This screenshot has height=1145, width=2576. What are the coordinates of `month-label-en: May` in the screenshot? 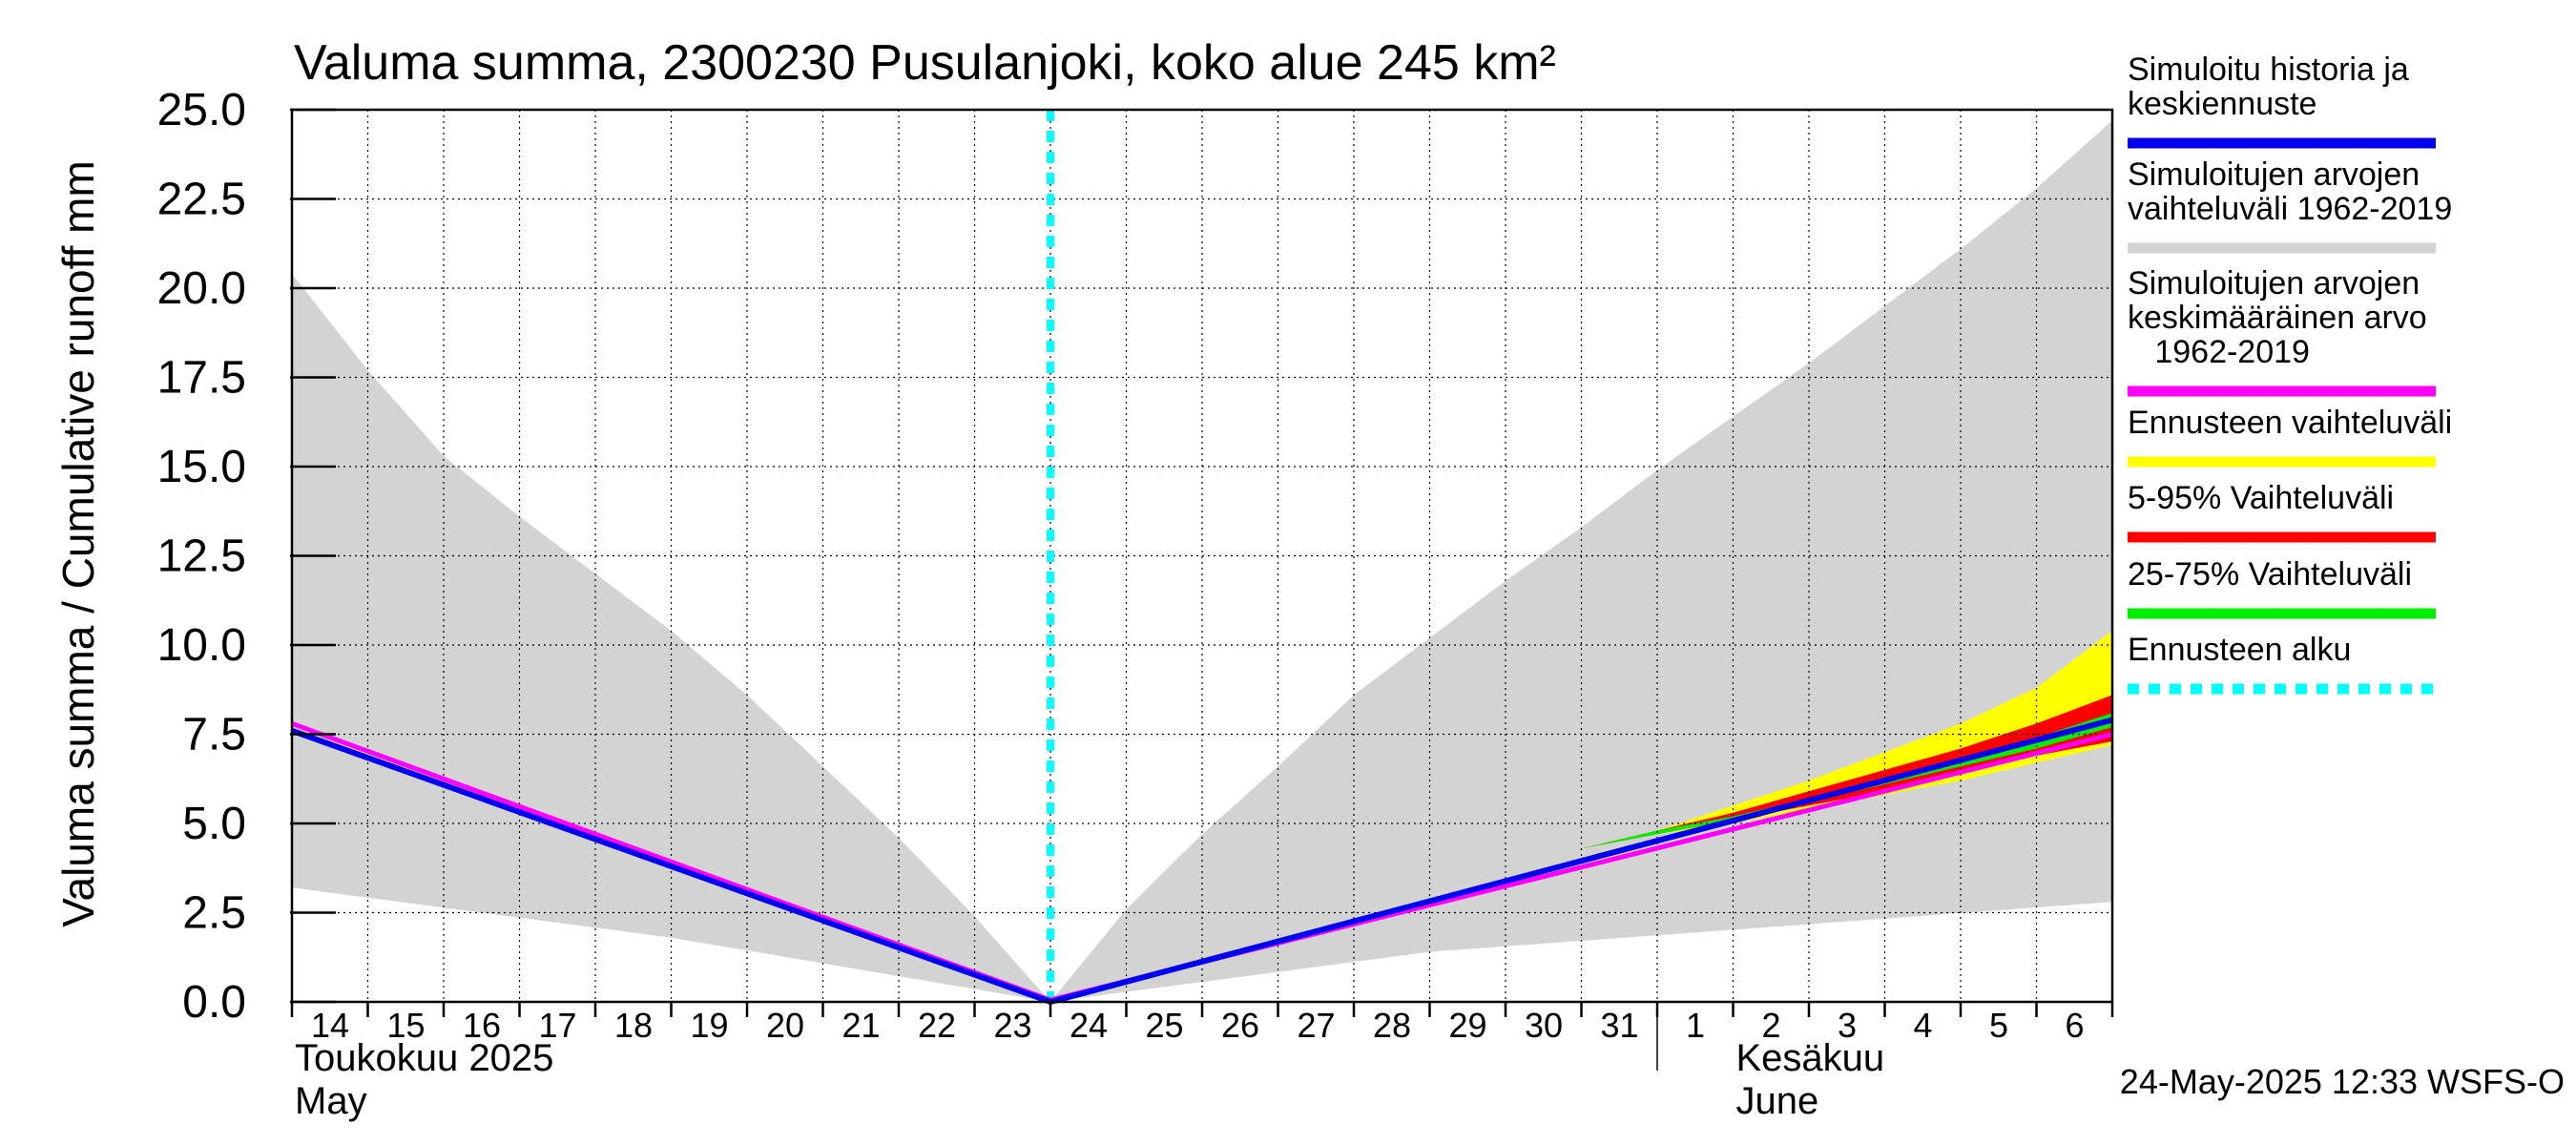 It's located at (331, 1101).